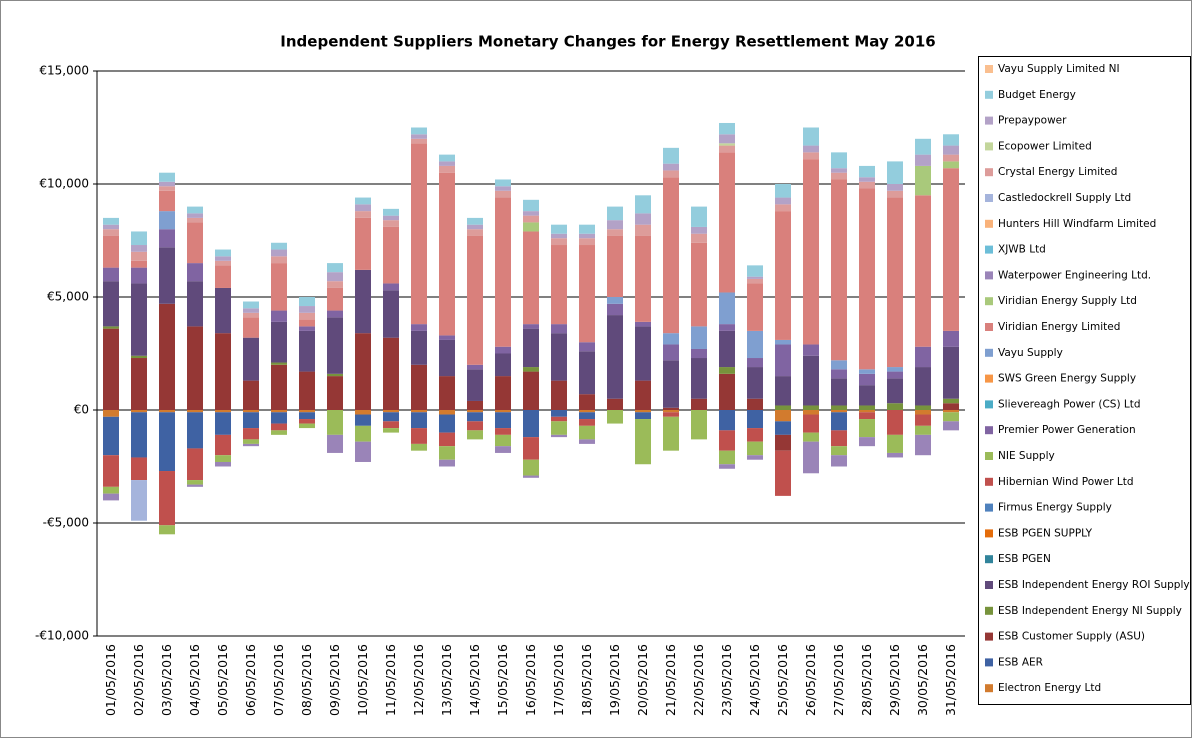  What do you see at coordinates (474, 680) in the screenshot?
I see `x-tick-label: 14/05/2016` at bounding box center [474, 680].